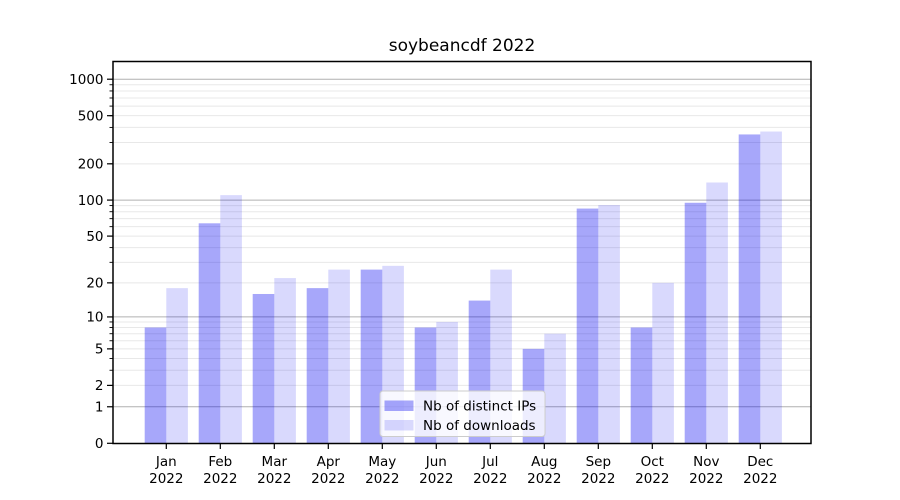 Image resolution: width=900 pixels, height=500 pixels. Describe the element at coordinates (329, 462) in the screenshot. I see `x-tick-label-month: Apr` at that location.